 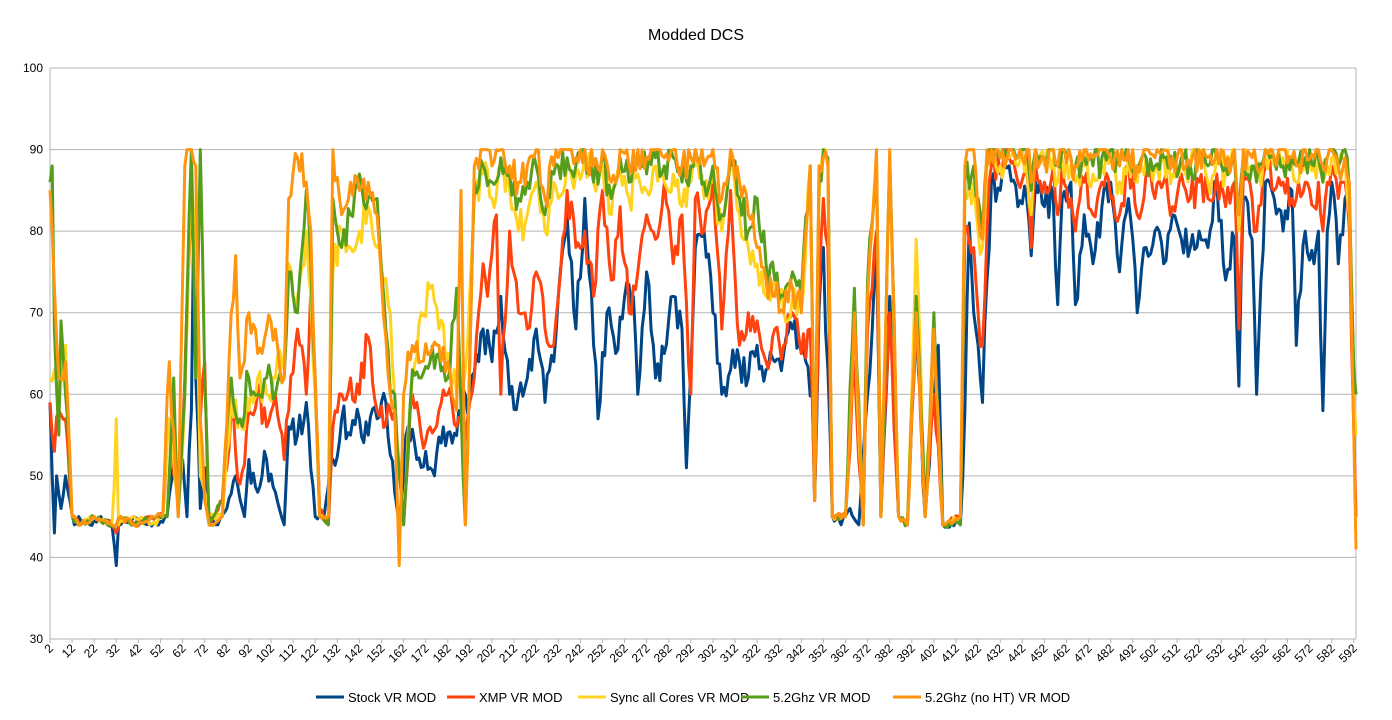 I want to click on x-tick-label: 512, so click(x=1171, y=653).